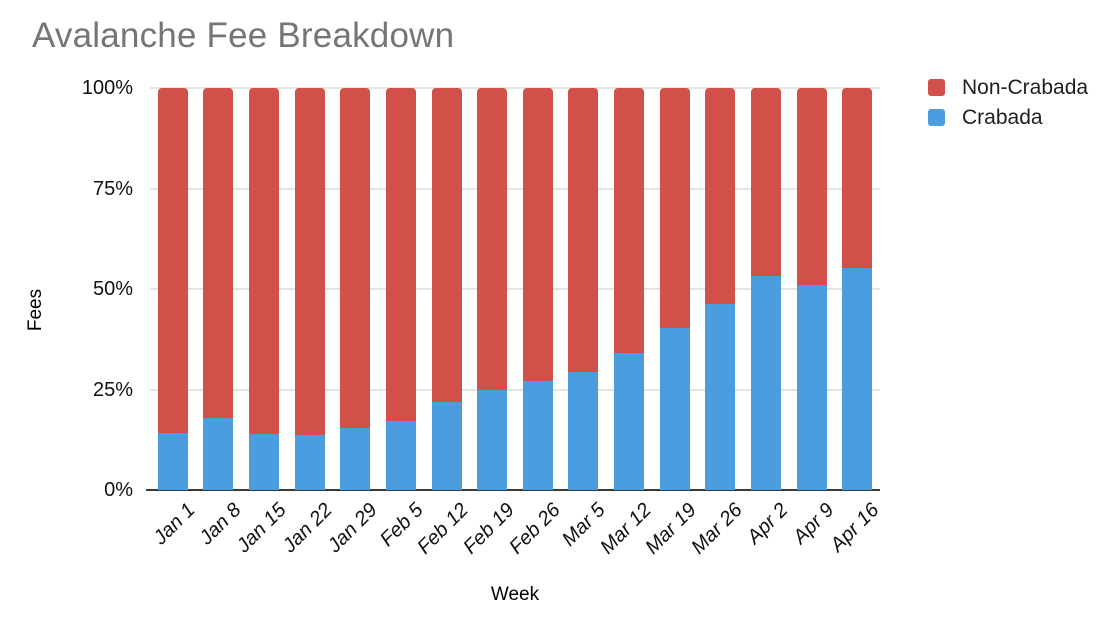 The width and height of the screenshot is (1106, 630). Describe the element at coordinates (489, 529) in the screenshot. I see `x-tick-label-feb-19: Feb 19` at that location.